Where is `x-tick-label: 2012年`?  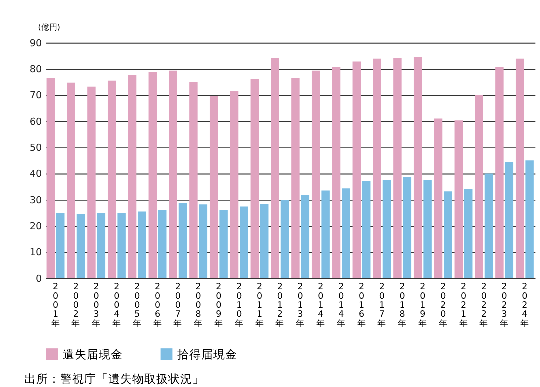
x-tick-label: 2012年 is located at coordinates (280, 306).